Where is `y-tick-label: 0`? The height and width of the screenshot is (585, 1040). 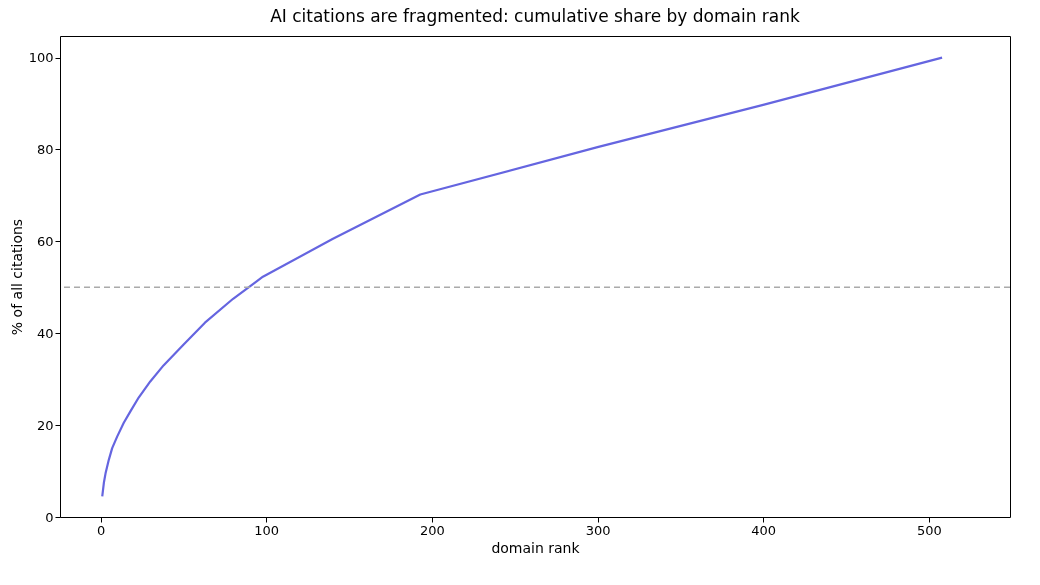
y-tick-label: 0 is located at coordinates (49, 517).